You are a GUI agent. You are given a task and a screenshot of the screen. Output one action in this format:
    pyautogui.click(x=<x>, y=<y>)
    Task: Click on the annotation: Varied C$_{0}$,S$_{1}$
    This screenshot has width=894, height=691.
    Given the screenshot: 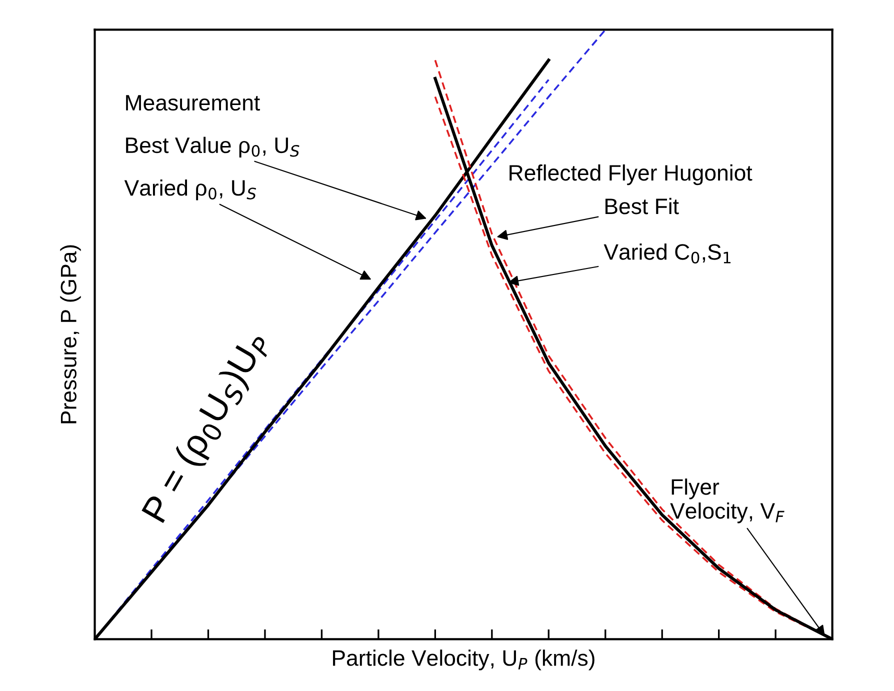 What is the action you would take?
    pyautogui.click(x=667, y=254)
    